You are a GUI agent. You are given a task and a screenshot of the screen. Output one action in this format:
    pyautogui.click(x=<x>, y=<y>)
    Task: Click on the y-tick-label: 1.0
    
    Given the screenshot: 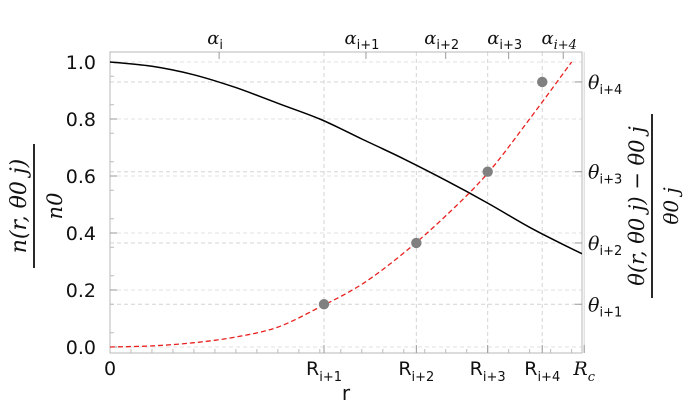 What is the action you would take?
    pyautogui.click(x=81, y=63)
    